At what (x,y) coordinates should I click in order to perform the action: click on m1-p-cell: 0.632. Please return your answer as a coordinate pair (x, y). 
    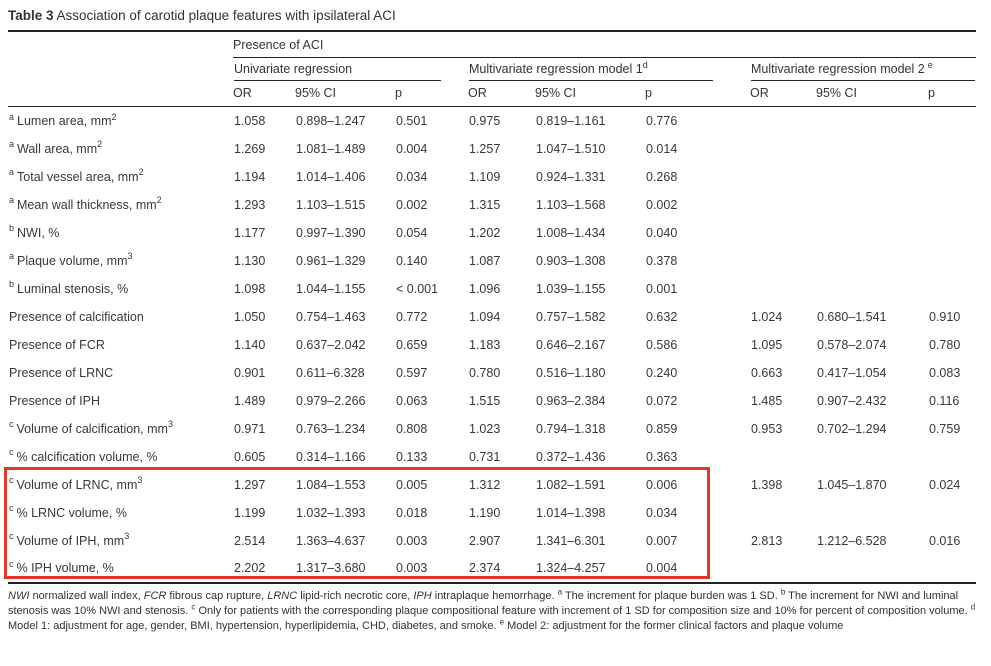
    Looking at the image, I should click on (662, 316).